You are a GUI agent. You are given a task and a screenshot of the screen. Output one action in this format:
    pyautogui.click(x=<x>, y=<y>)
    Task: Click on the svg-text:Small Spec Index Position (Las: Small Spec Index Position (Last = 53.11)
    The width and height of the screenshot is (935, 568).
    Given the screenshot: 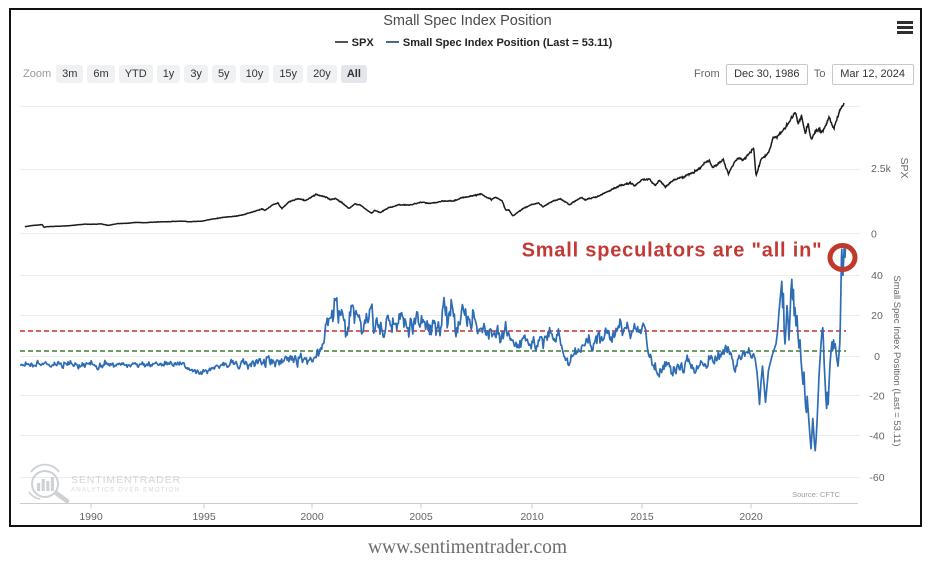 What is the action you would take?
    pyautogui.click(x=896, y=360)
    